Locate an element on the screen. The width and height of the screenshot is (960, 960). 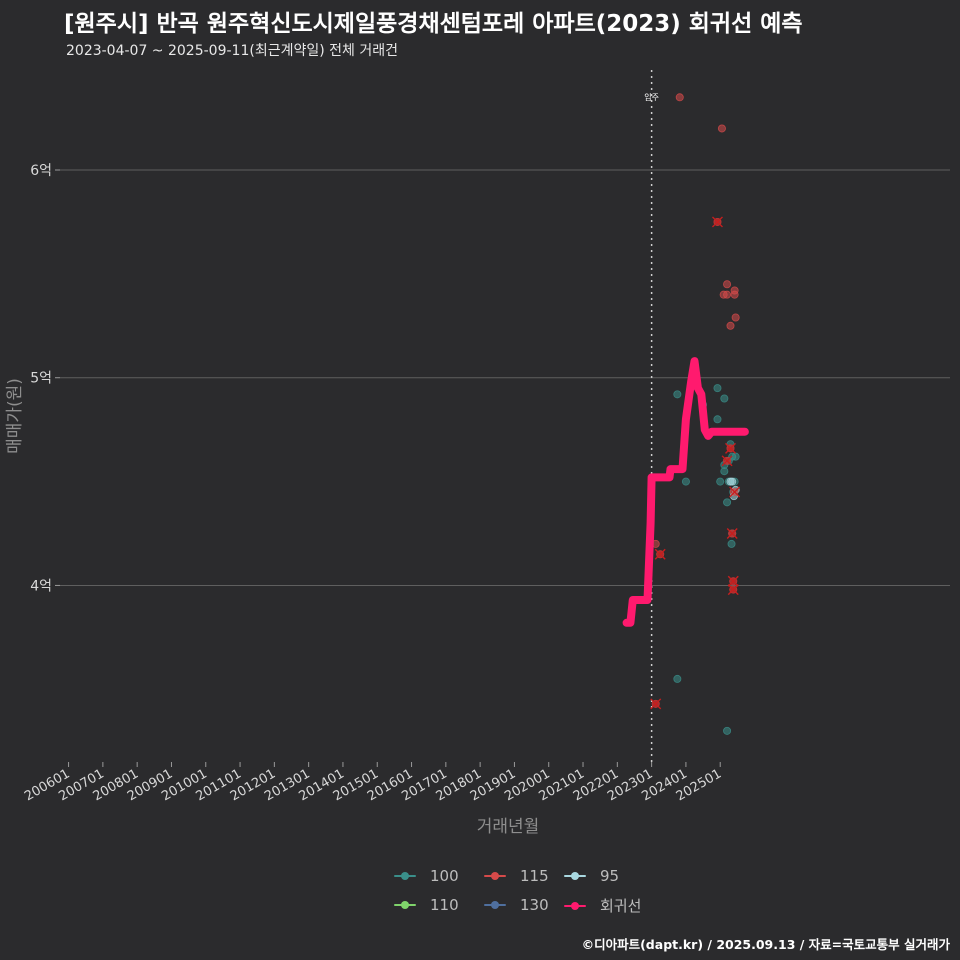
y-tick-label: 5억 is located at coordinates (41, 379).